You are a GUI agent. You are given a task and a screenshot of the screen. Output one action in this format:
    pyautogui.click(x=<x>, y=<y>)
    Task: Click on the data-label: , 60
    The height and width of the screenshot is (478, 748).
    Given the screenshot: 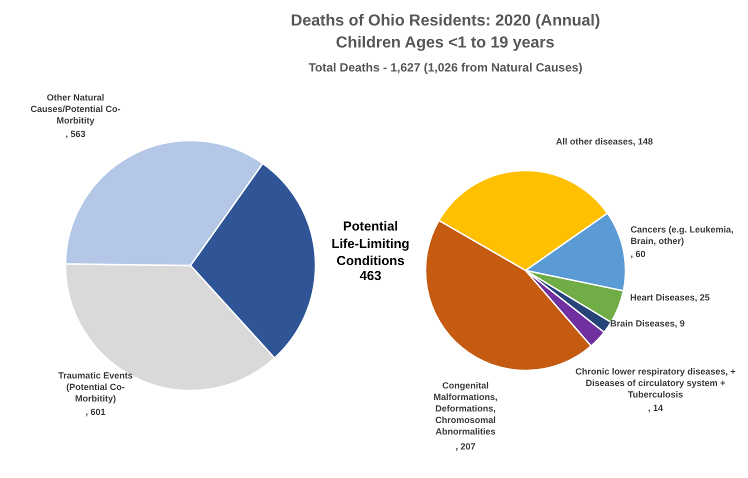 What is the action you would take?
    pyautogui.click(x=638, y=253)
    